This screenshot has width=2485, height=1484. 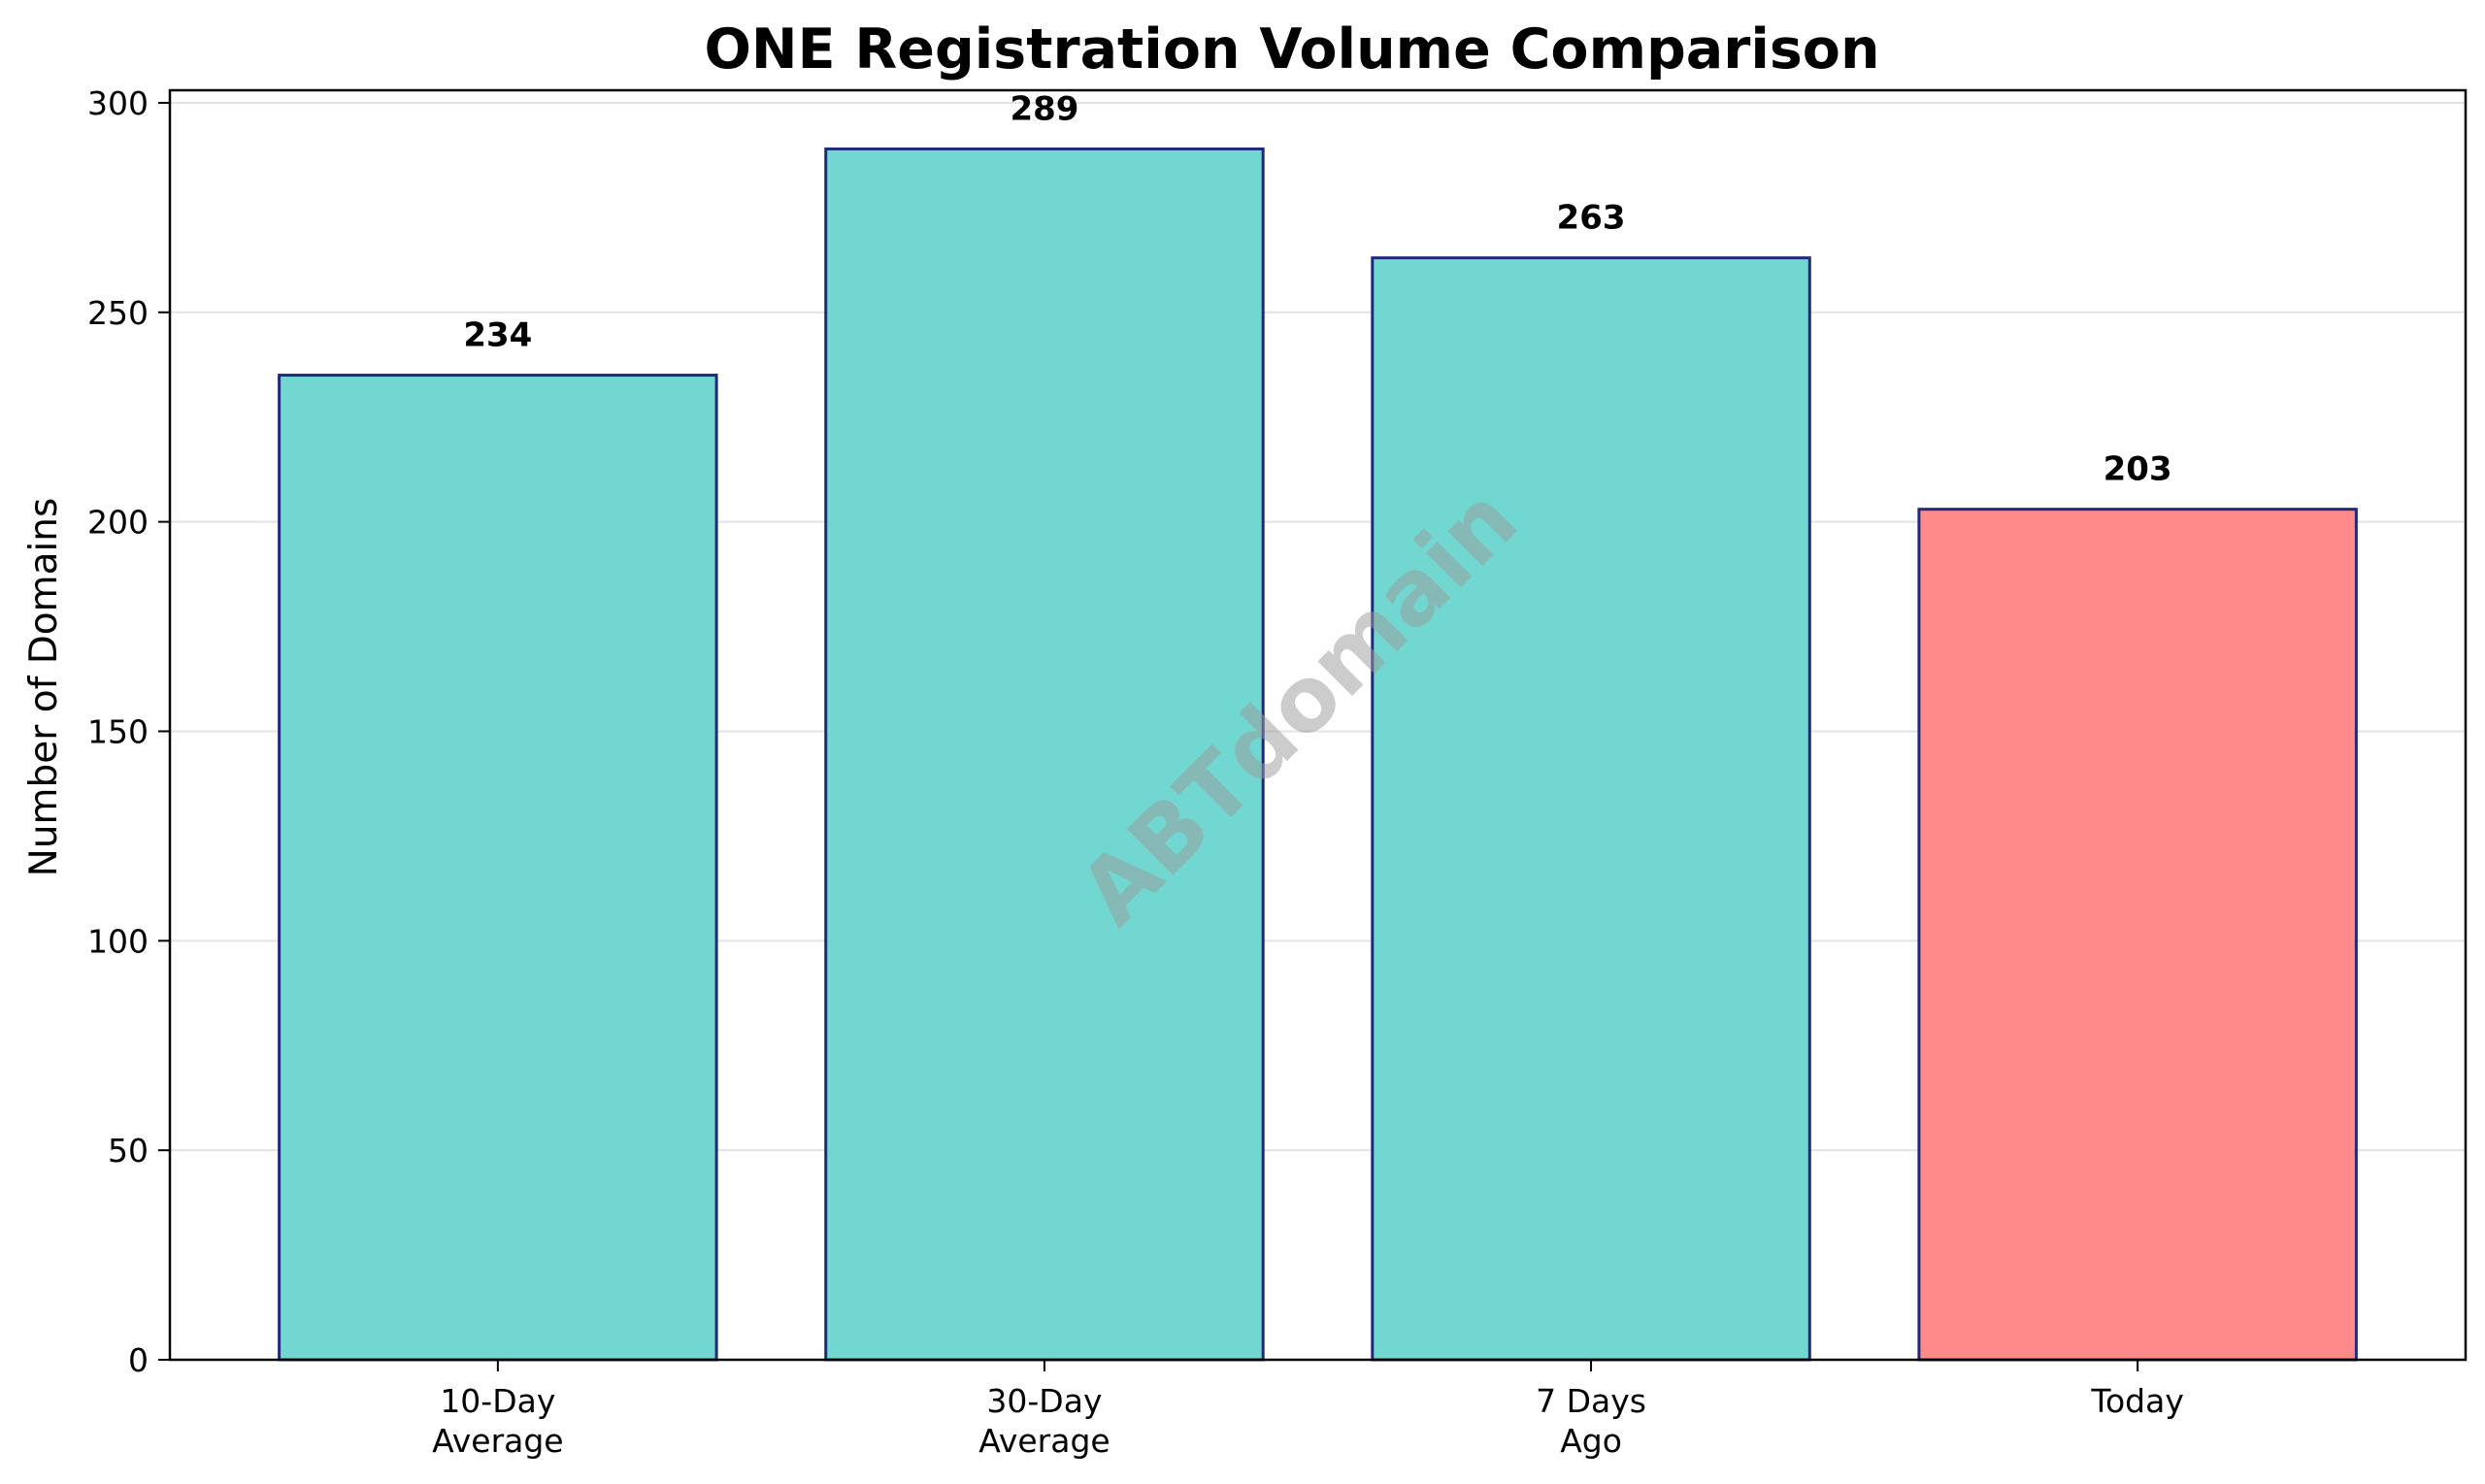 I want to click on data-label: 234, so click(x=498, y=335).